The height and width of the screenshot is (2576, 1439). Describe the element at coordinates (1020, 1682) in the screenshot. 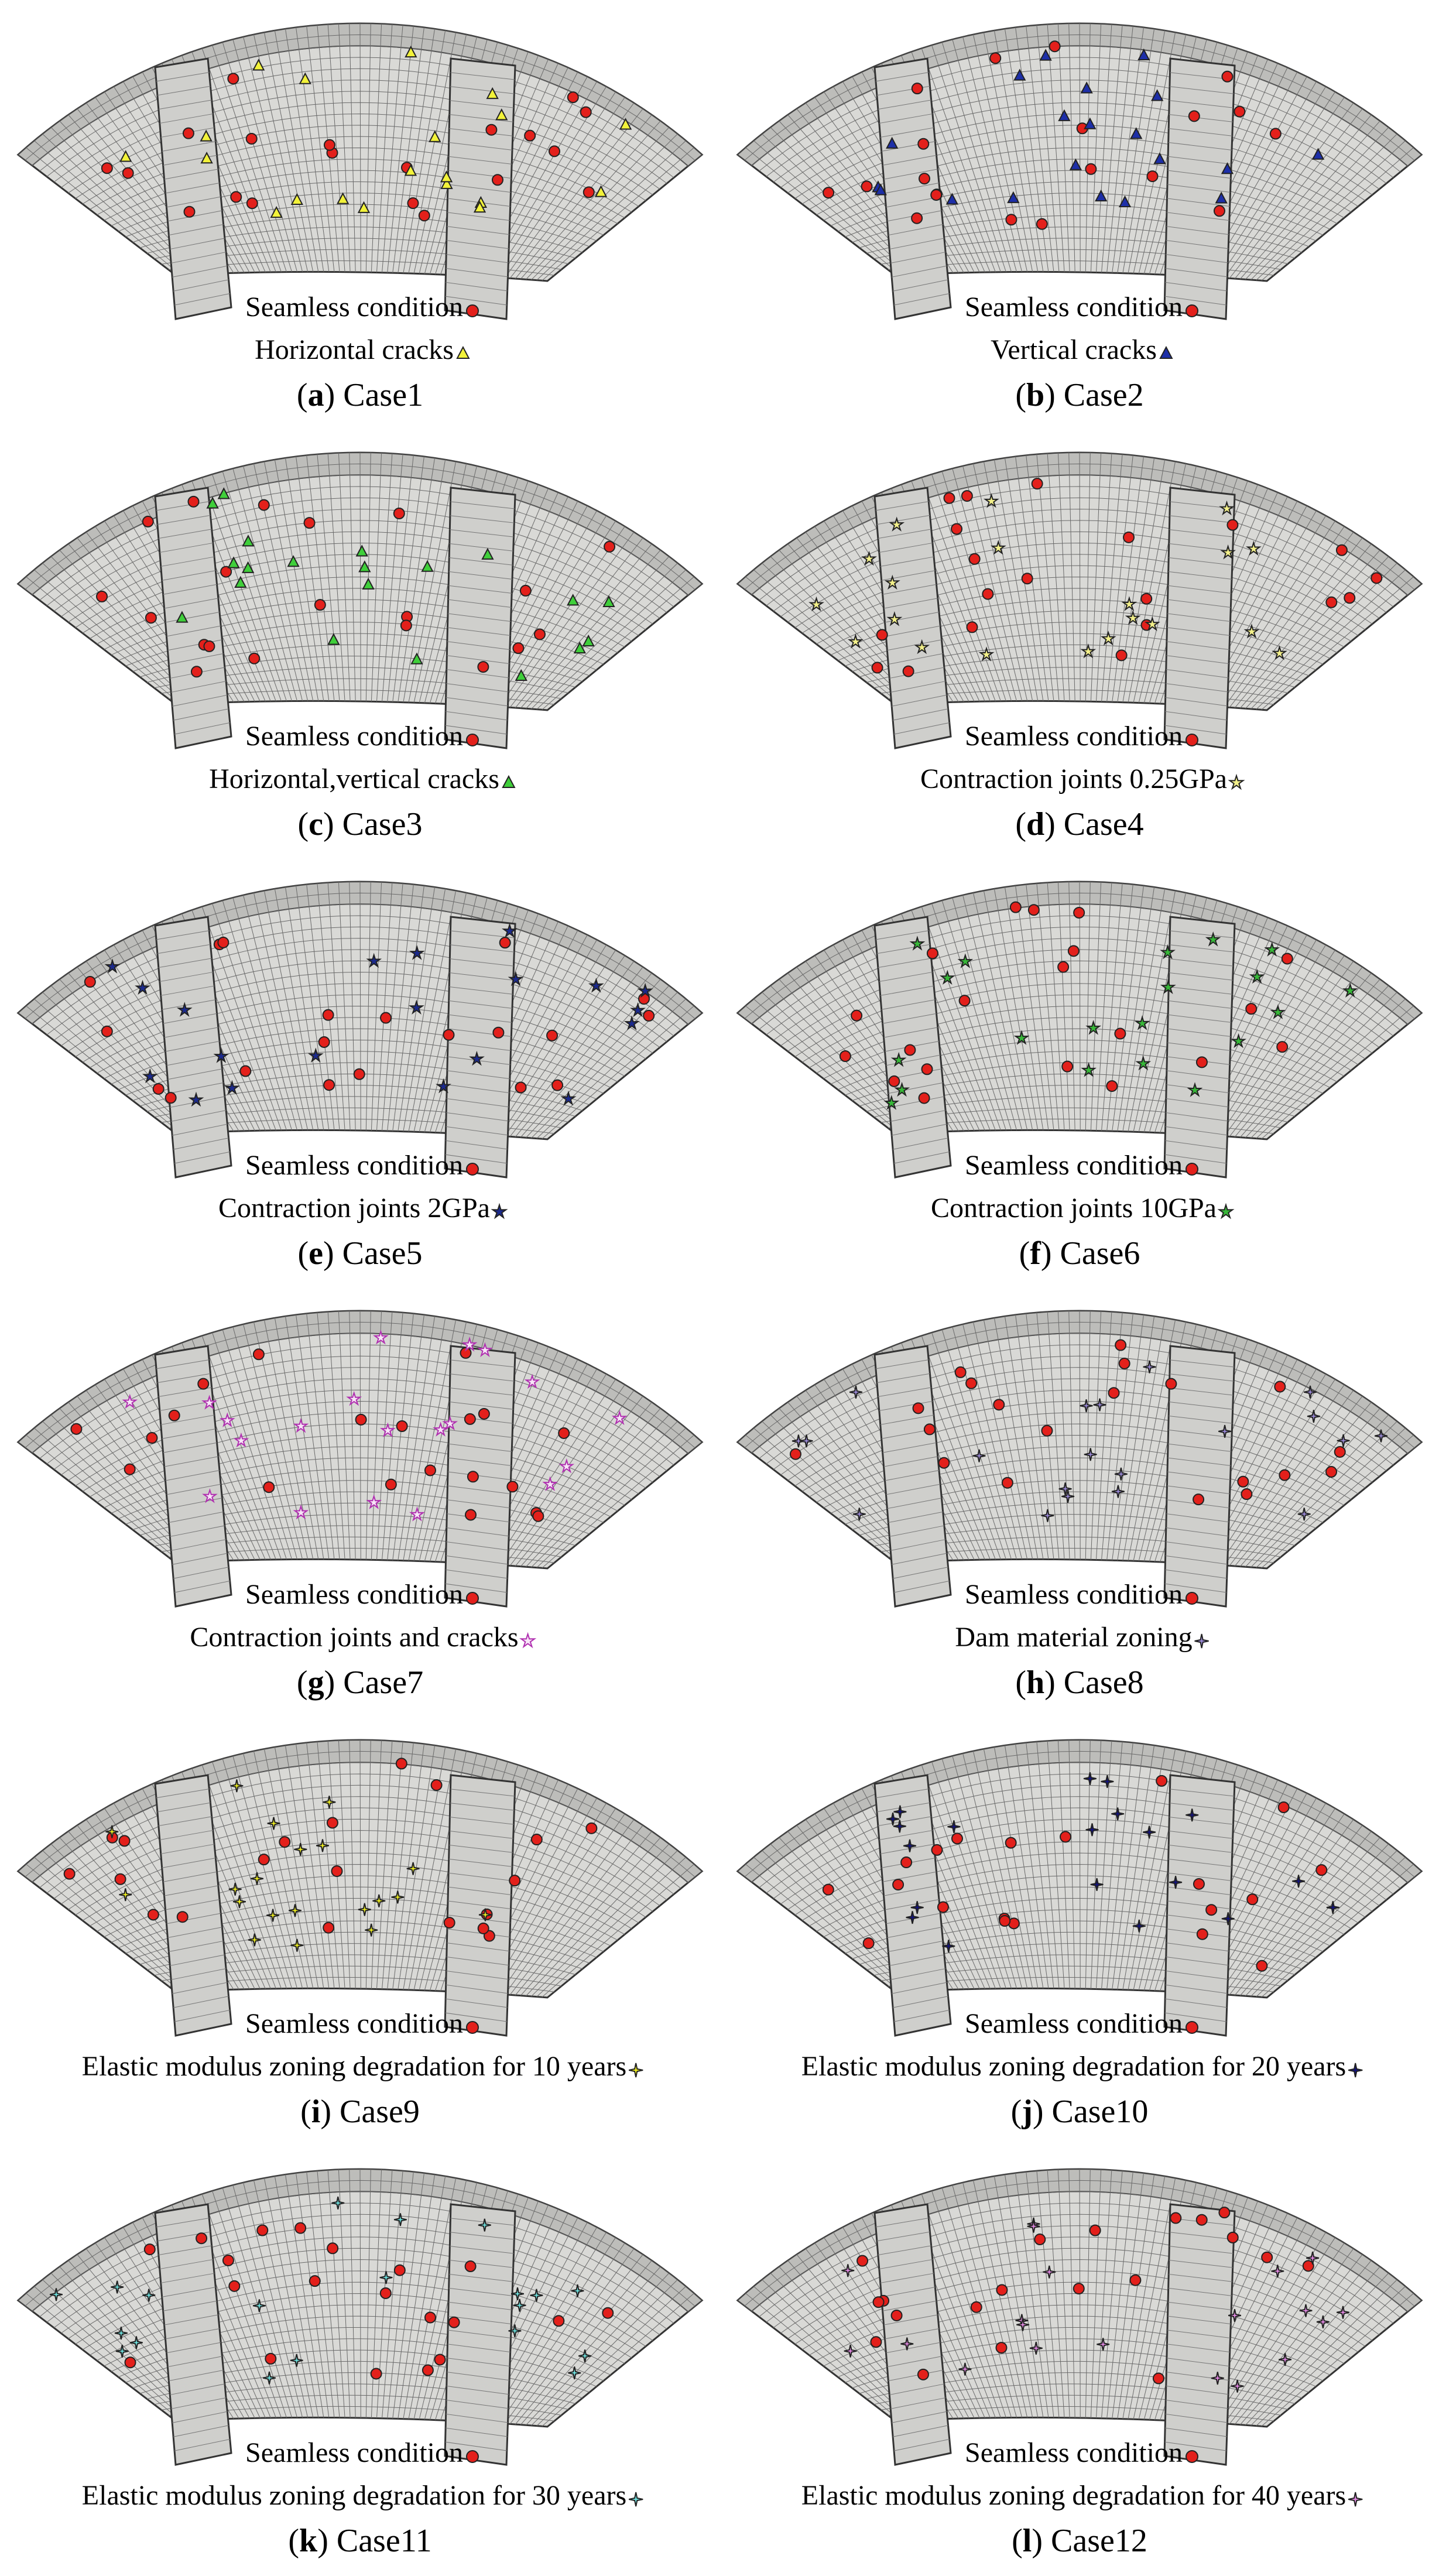

I see `caption-bracket: (` at that location.